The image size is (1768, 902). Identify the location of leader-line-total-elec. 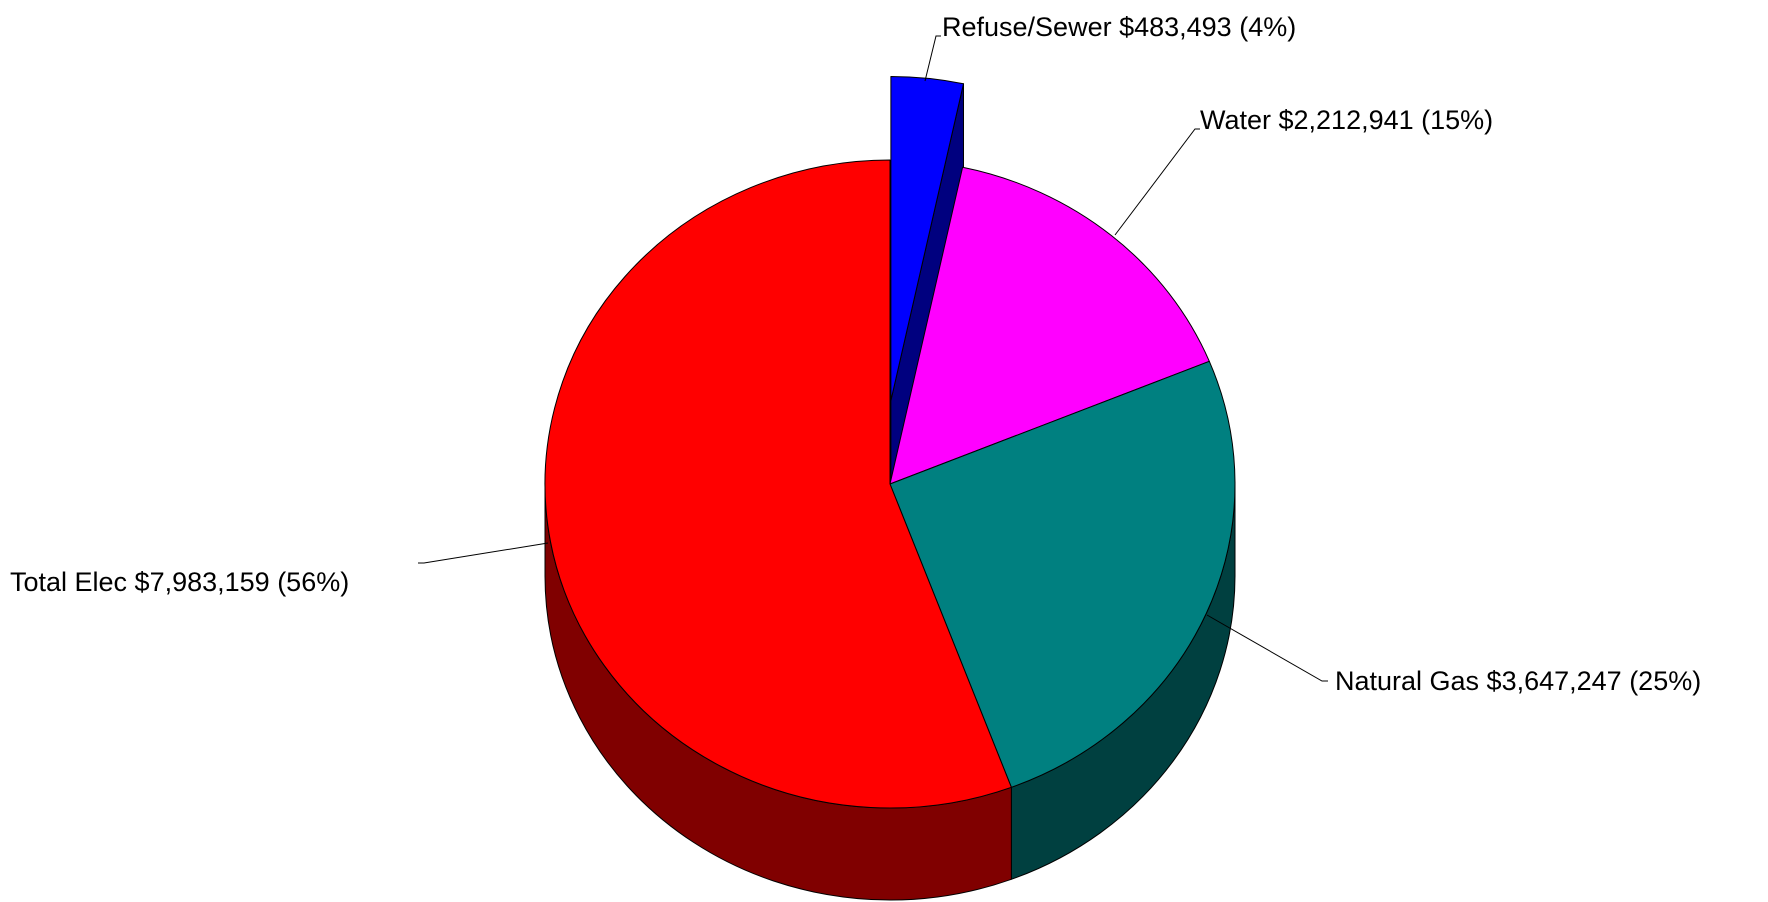
(483, 553).